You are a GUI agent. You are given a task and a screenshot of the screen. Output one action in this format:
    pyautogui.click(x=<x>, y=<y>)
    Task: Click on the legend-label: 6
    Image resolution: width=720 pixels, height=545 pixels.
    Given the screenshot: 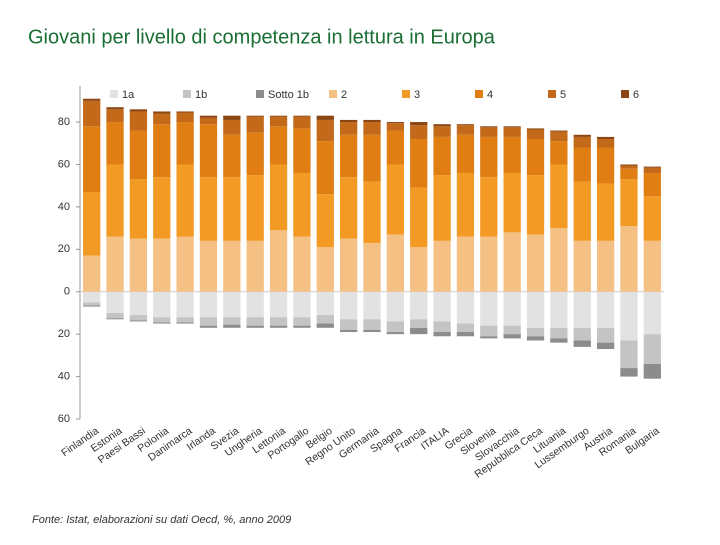 What is the action you would take?
    pyautogui.click(x=636, y=95)
    